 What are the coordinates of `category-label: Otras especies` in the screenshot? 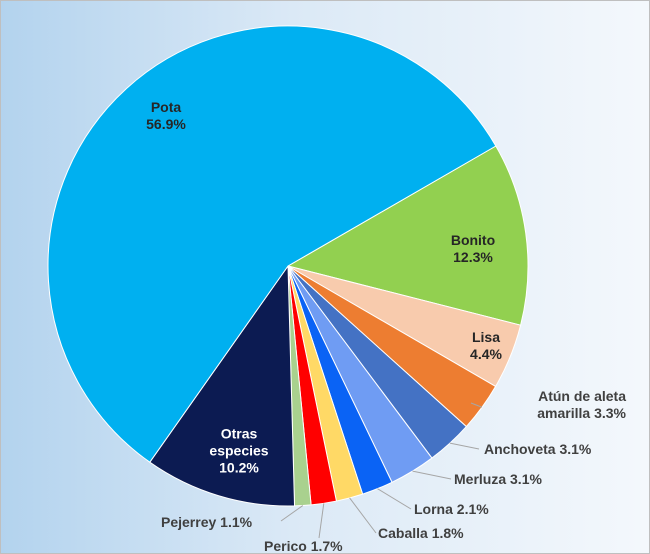 It's located at (239, 442).